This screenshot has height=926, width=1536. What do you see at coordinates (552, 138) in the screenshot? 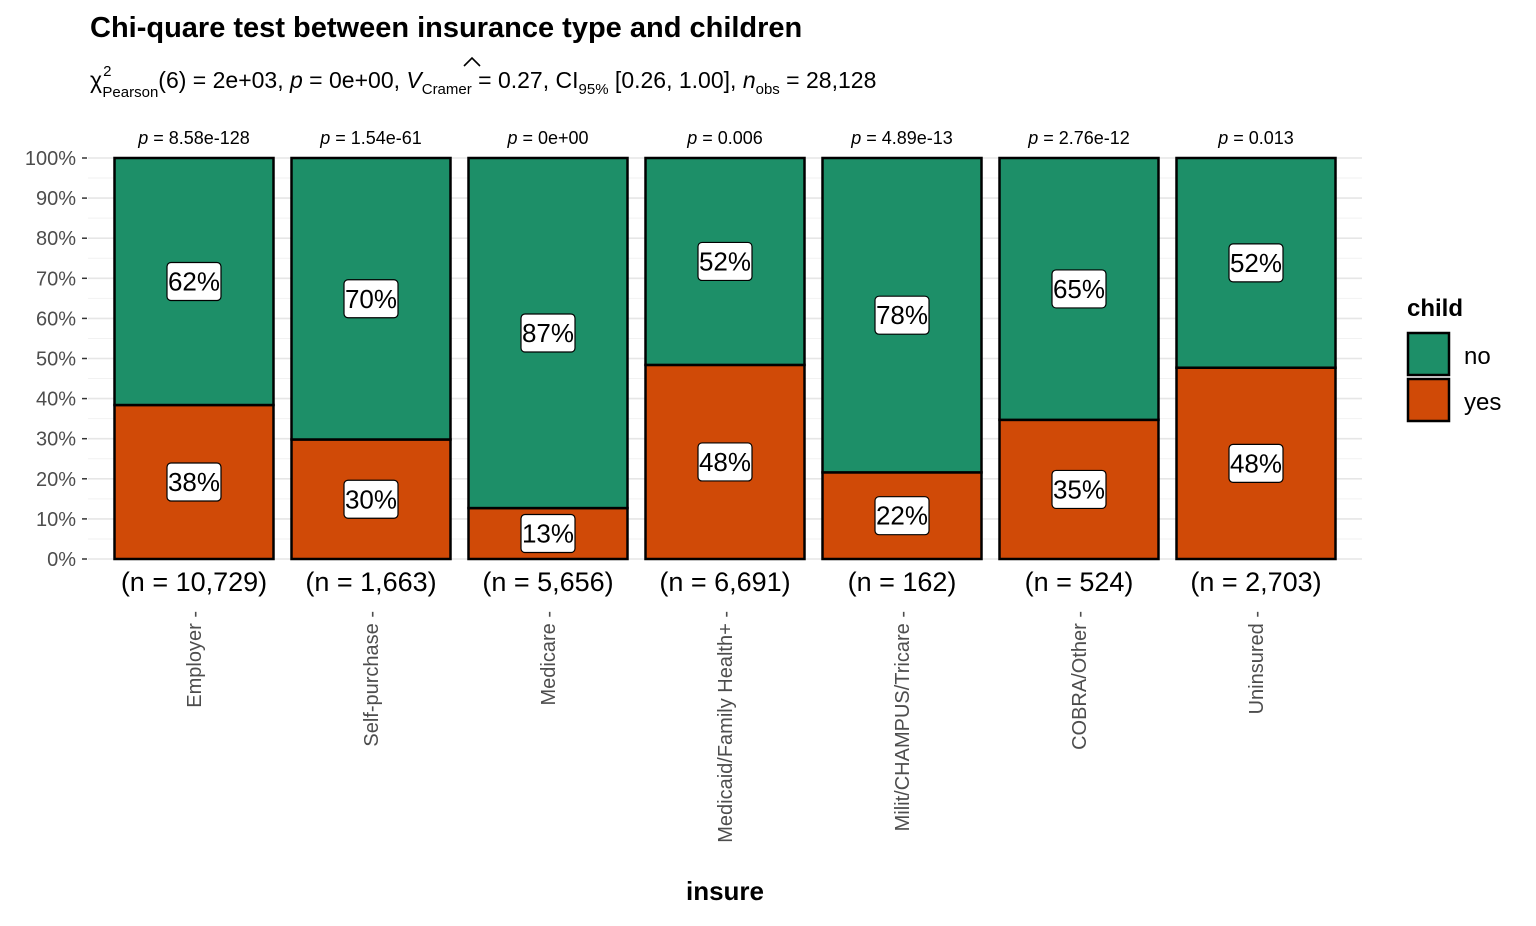
I see `p-value-text: = 0e+00` at bounding box center [552, 138].